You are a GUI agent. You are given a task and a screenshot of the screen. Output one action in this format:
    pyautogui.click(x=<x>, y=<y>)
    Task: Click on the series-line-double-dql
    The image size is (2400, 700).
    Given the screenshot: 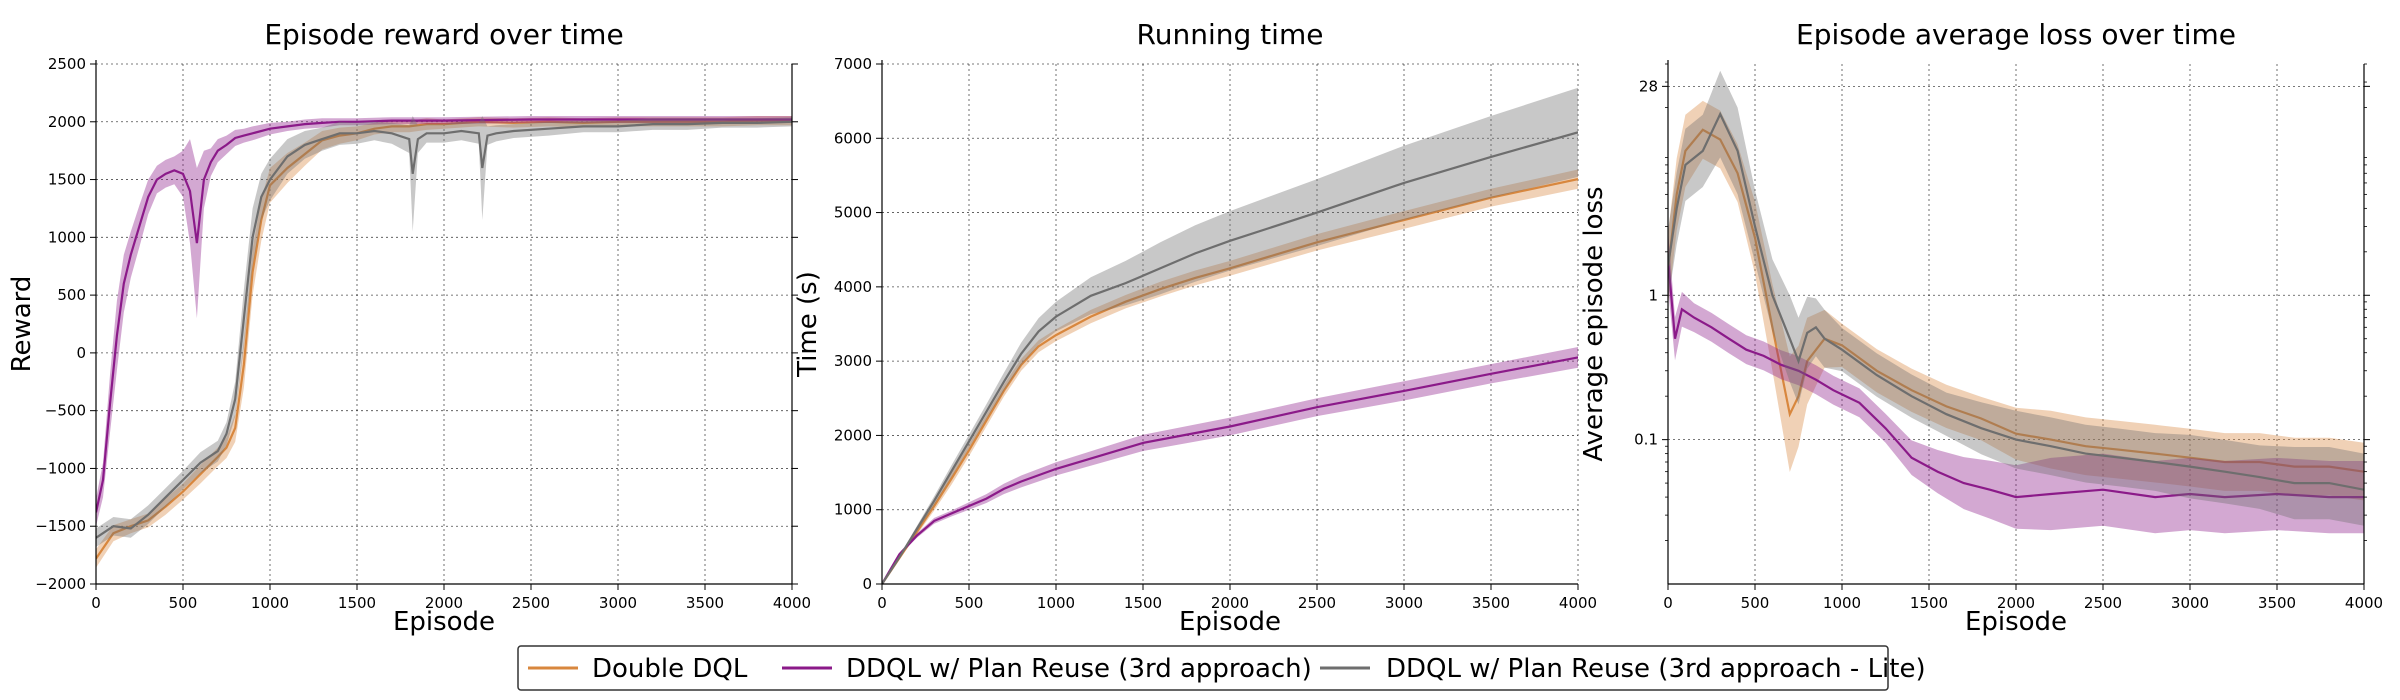 What is the action you would take?
    pyautogui.click(x=2016, y=300)
    